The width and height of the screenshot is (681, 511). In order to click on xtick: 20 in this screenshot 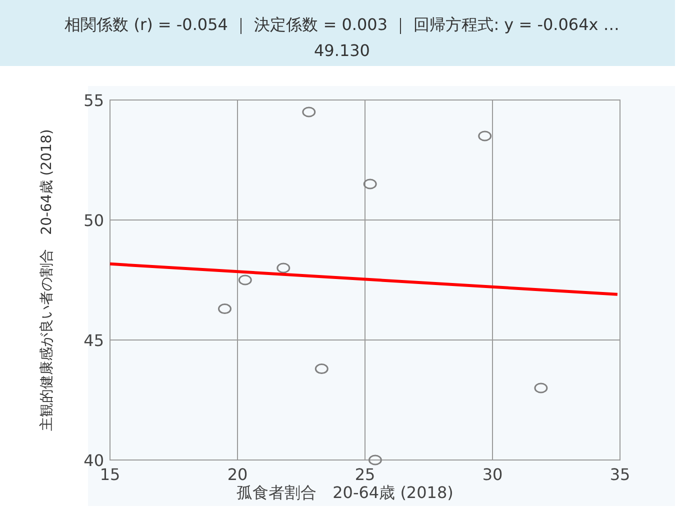, I will do `click(237, 474)`.